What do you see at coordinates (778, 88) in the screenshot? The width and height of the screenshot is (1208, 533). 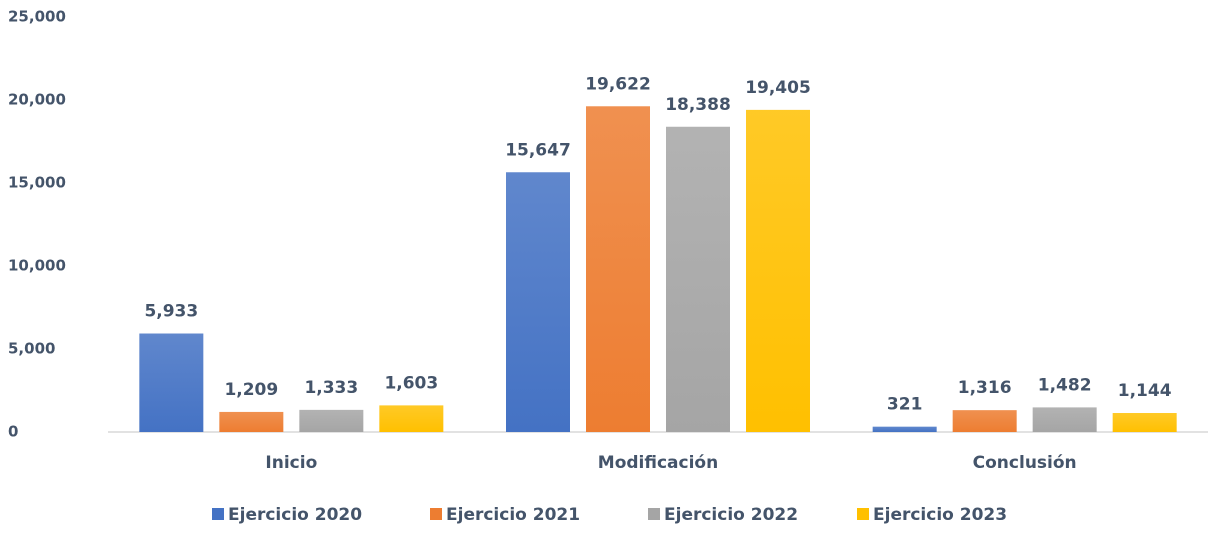 I see `data-label: 19,405` at bounding box center [778, 88].